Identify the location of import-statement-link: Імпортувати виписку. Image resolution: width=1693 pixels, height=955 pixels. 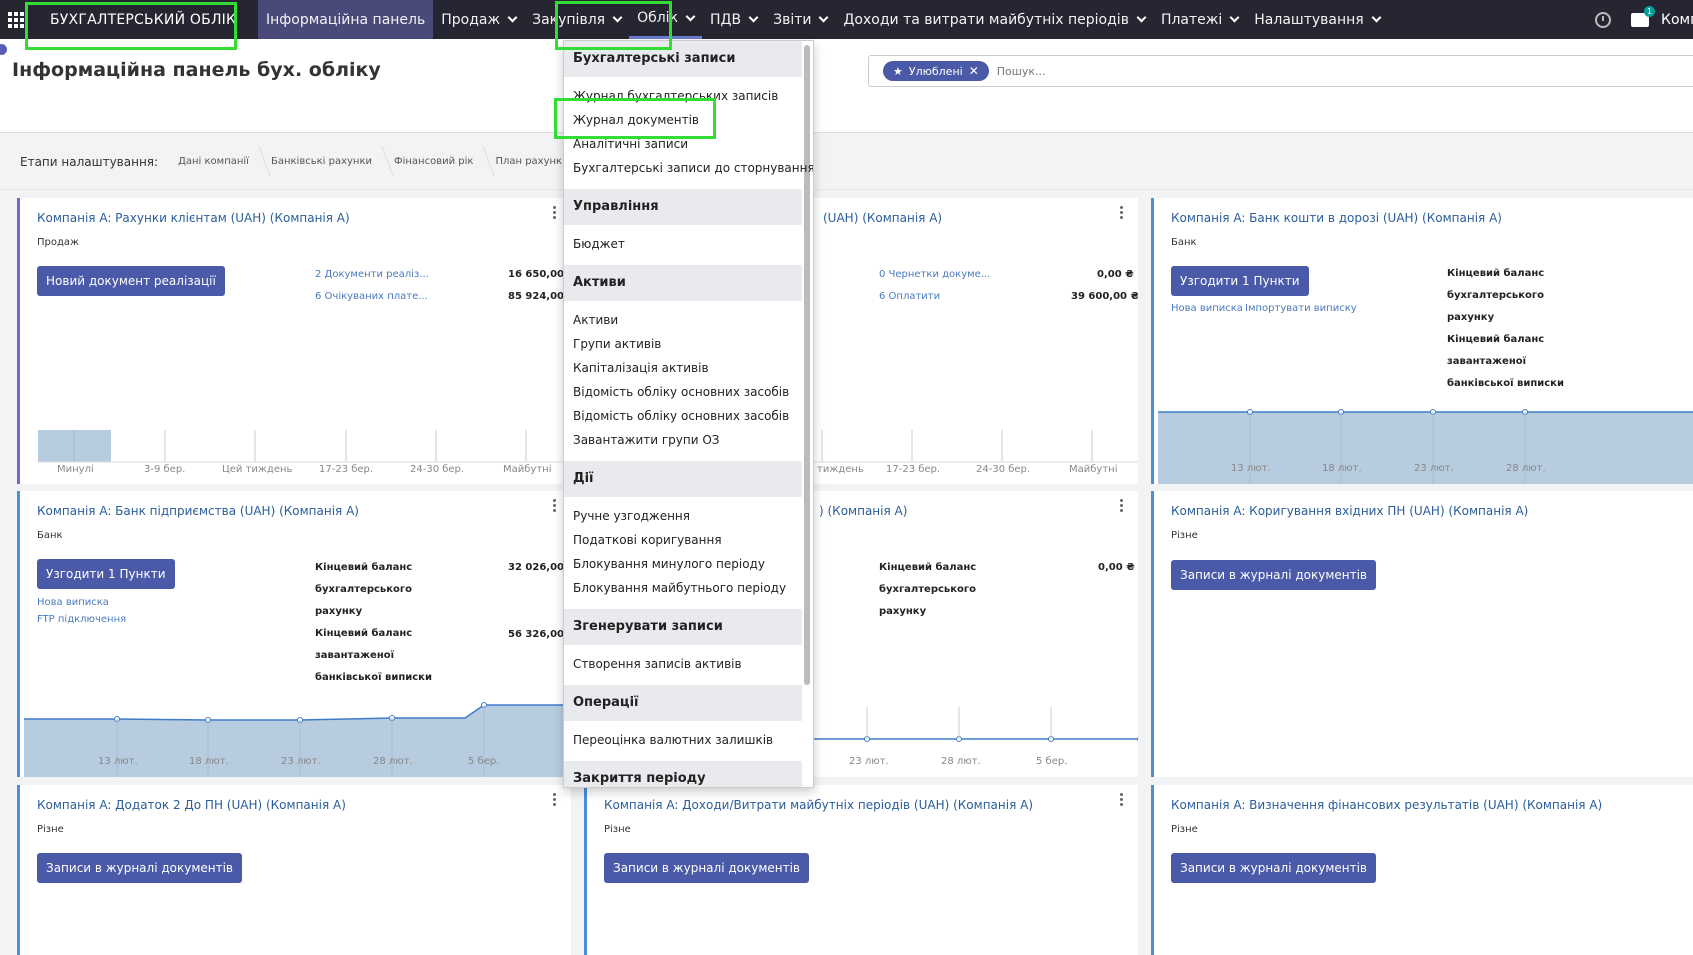
(1301, 308).